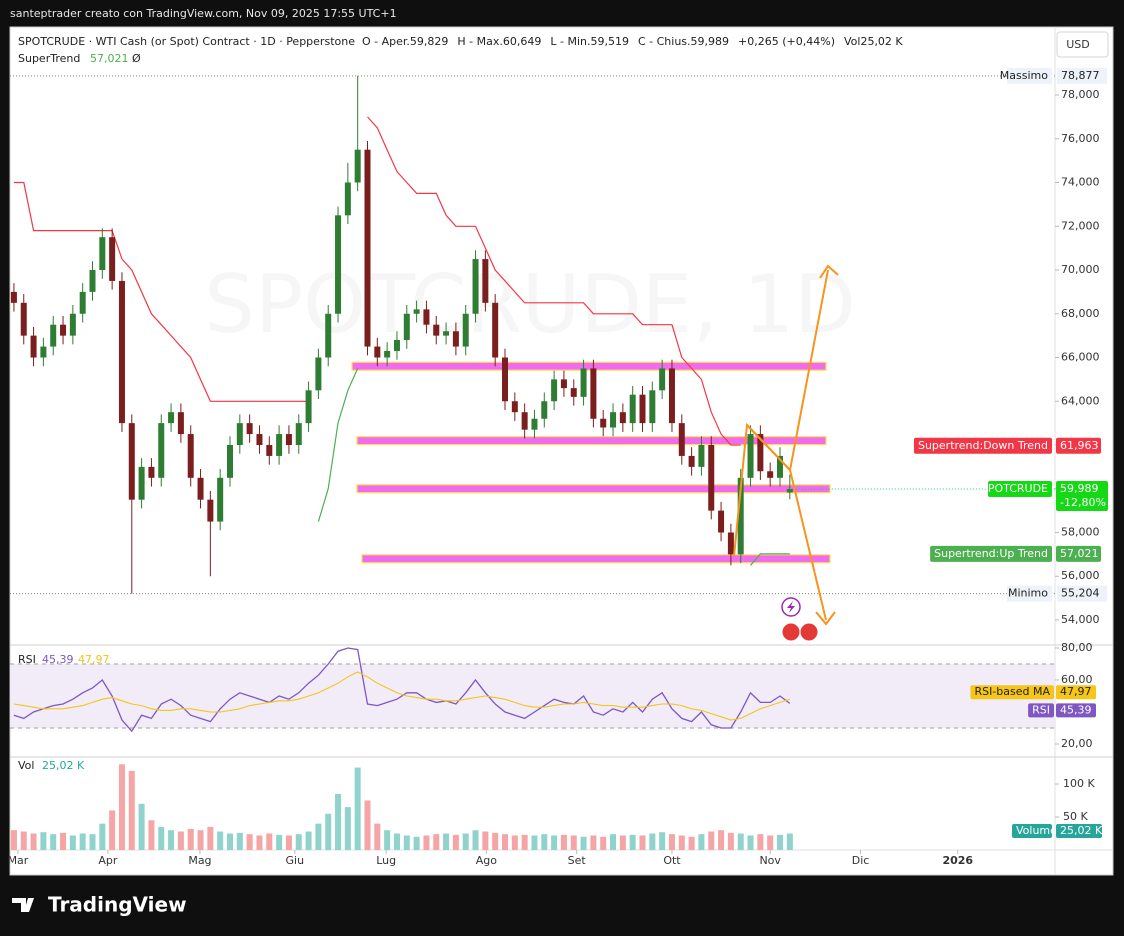 The height and width of the screenshot is (936, 1124). Describe the element at coordinates (63, 765) in the screenshot. I see `volume-legend-value: 25,02 K` at that location.